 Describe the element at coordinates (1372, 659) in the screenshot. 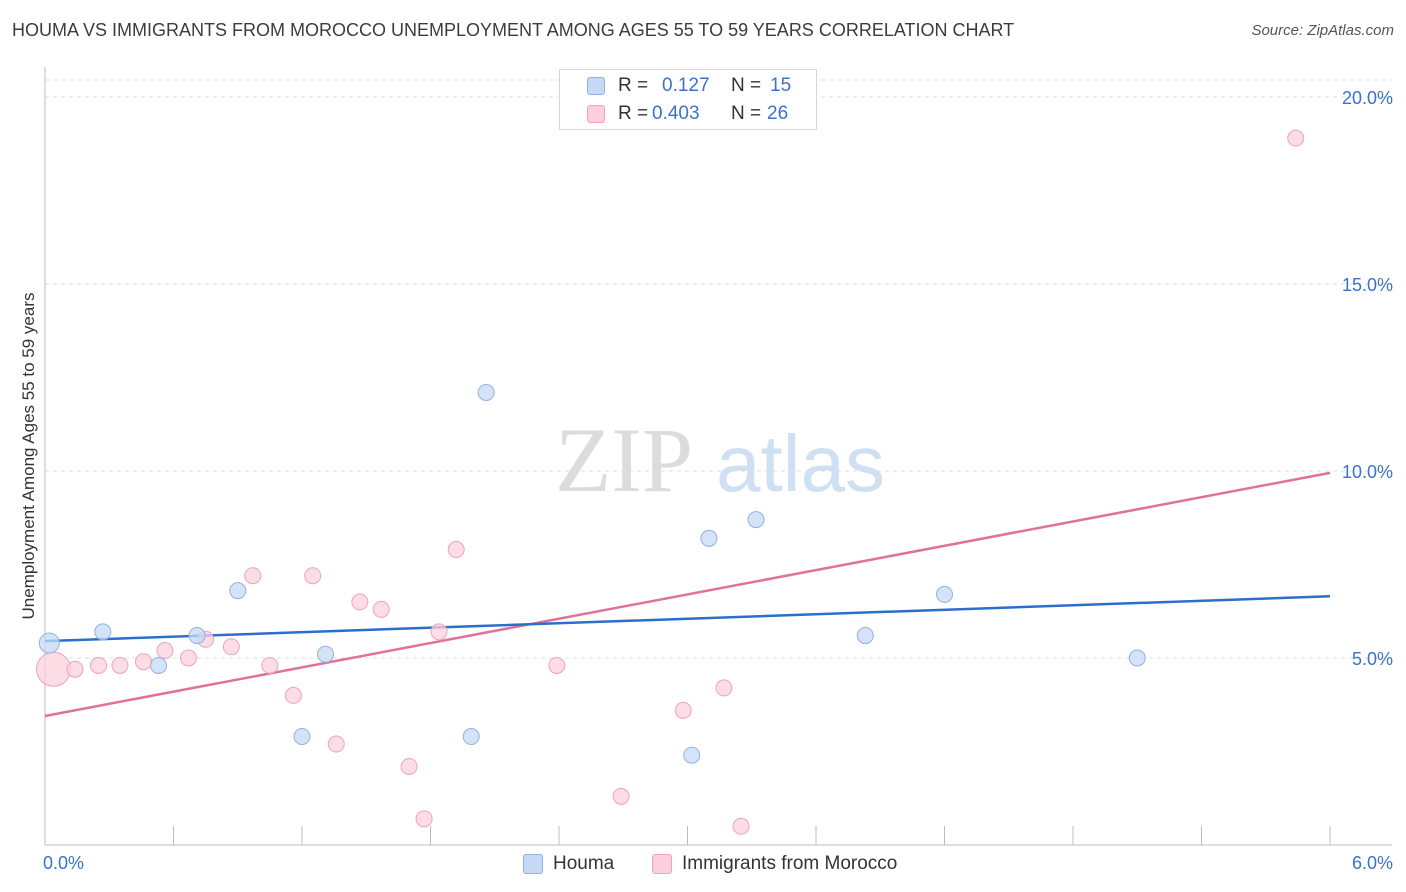

I see `y-tick-label: 5.0%` at that location.